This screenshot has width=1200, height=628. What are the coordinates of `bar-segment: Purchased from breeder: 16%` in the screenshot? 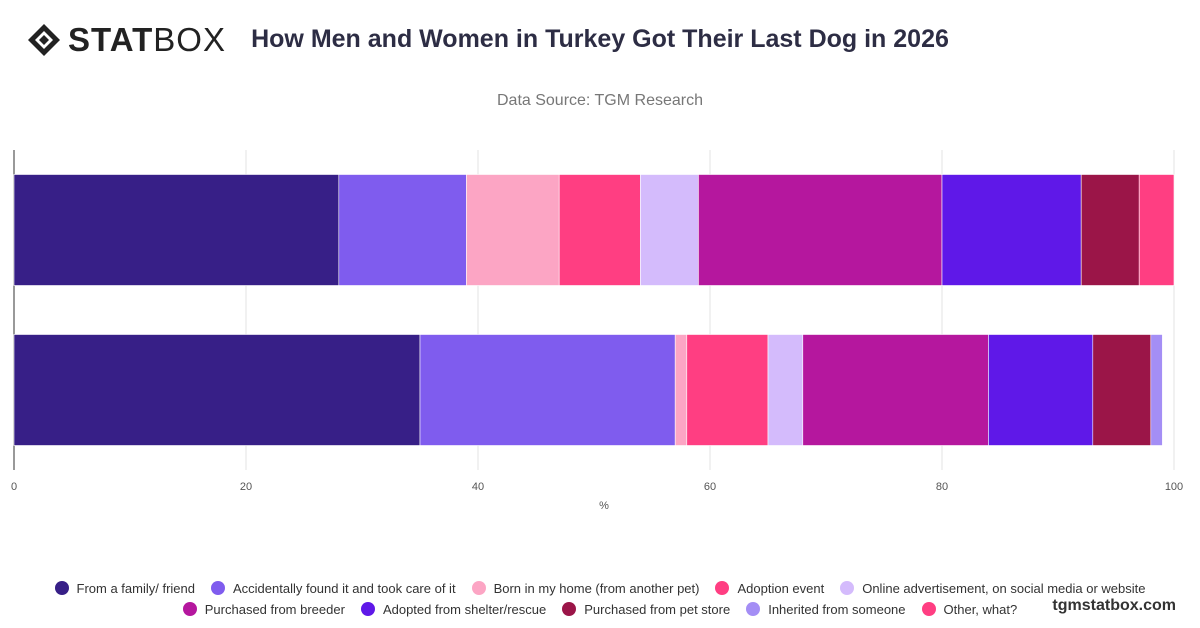 It's located at (895, 390).